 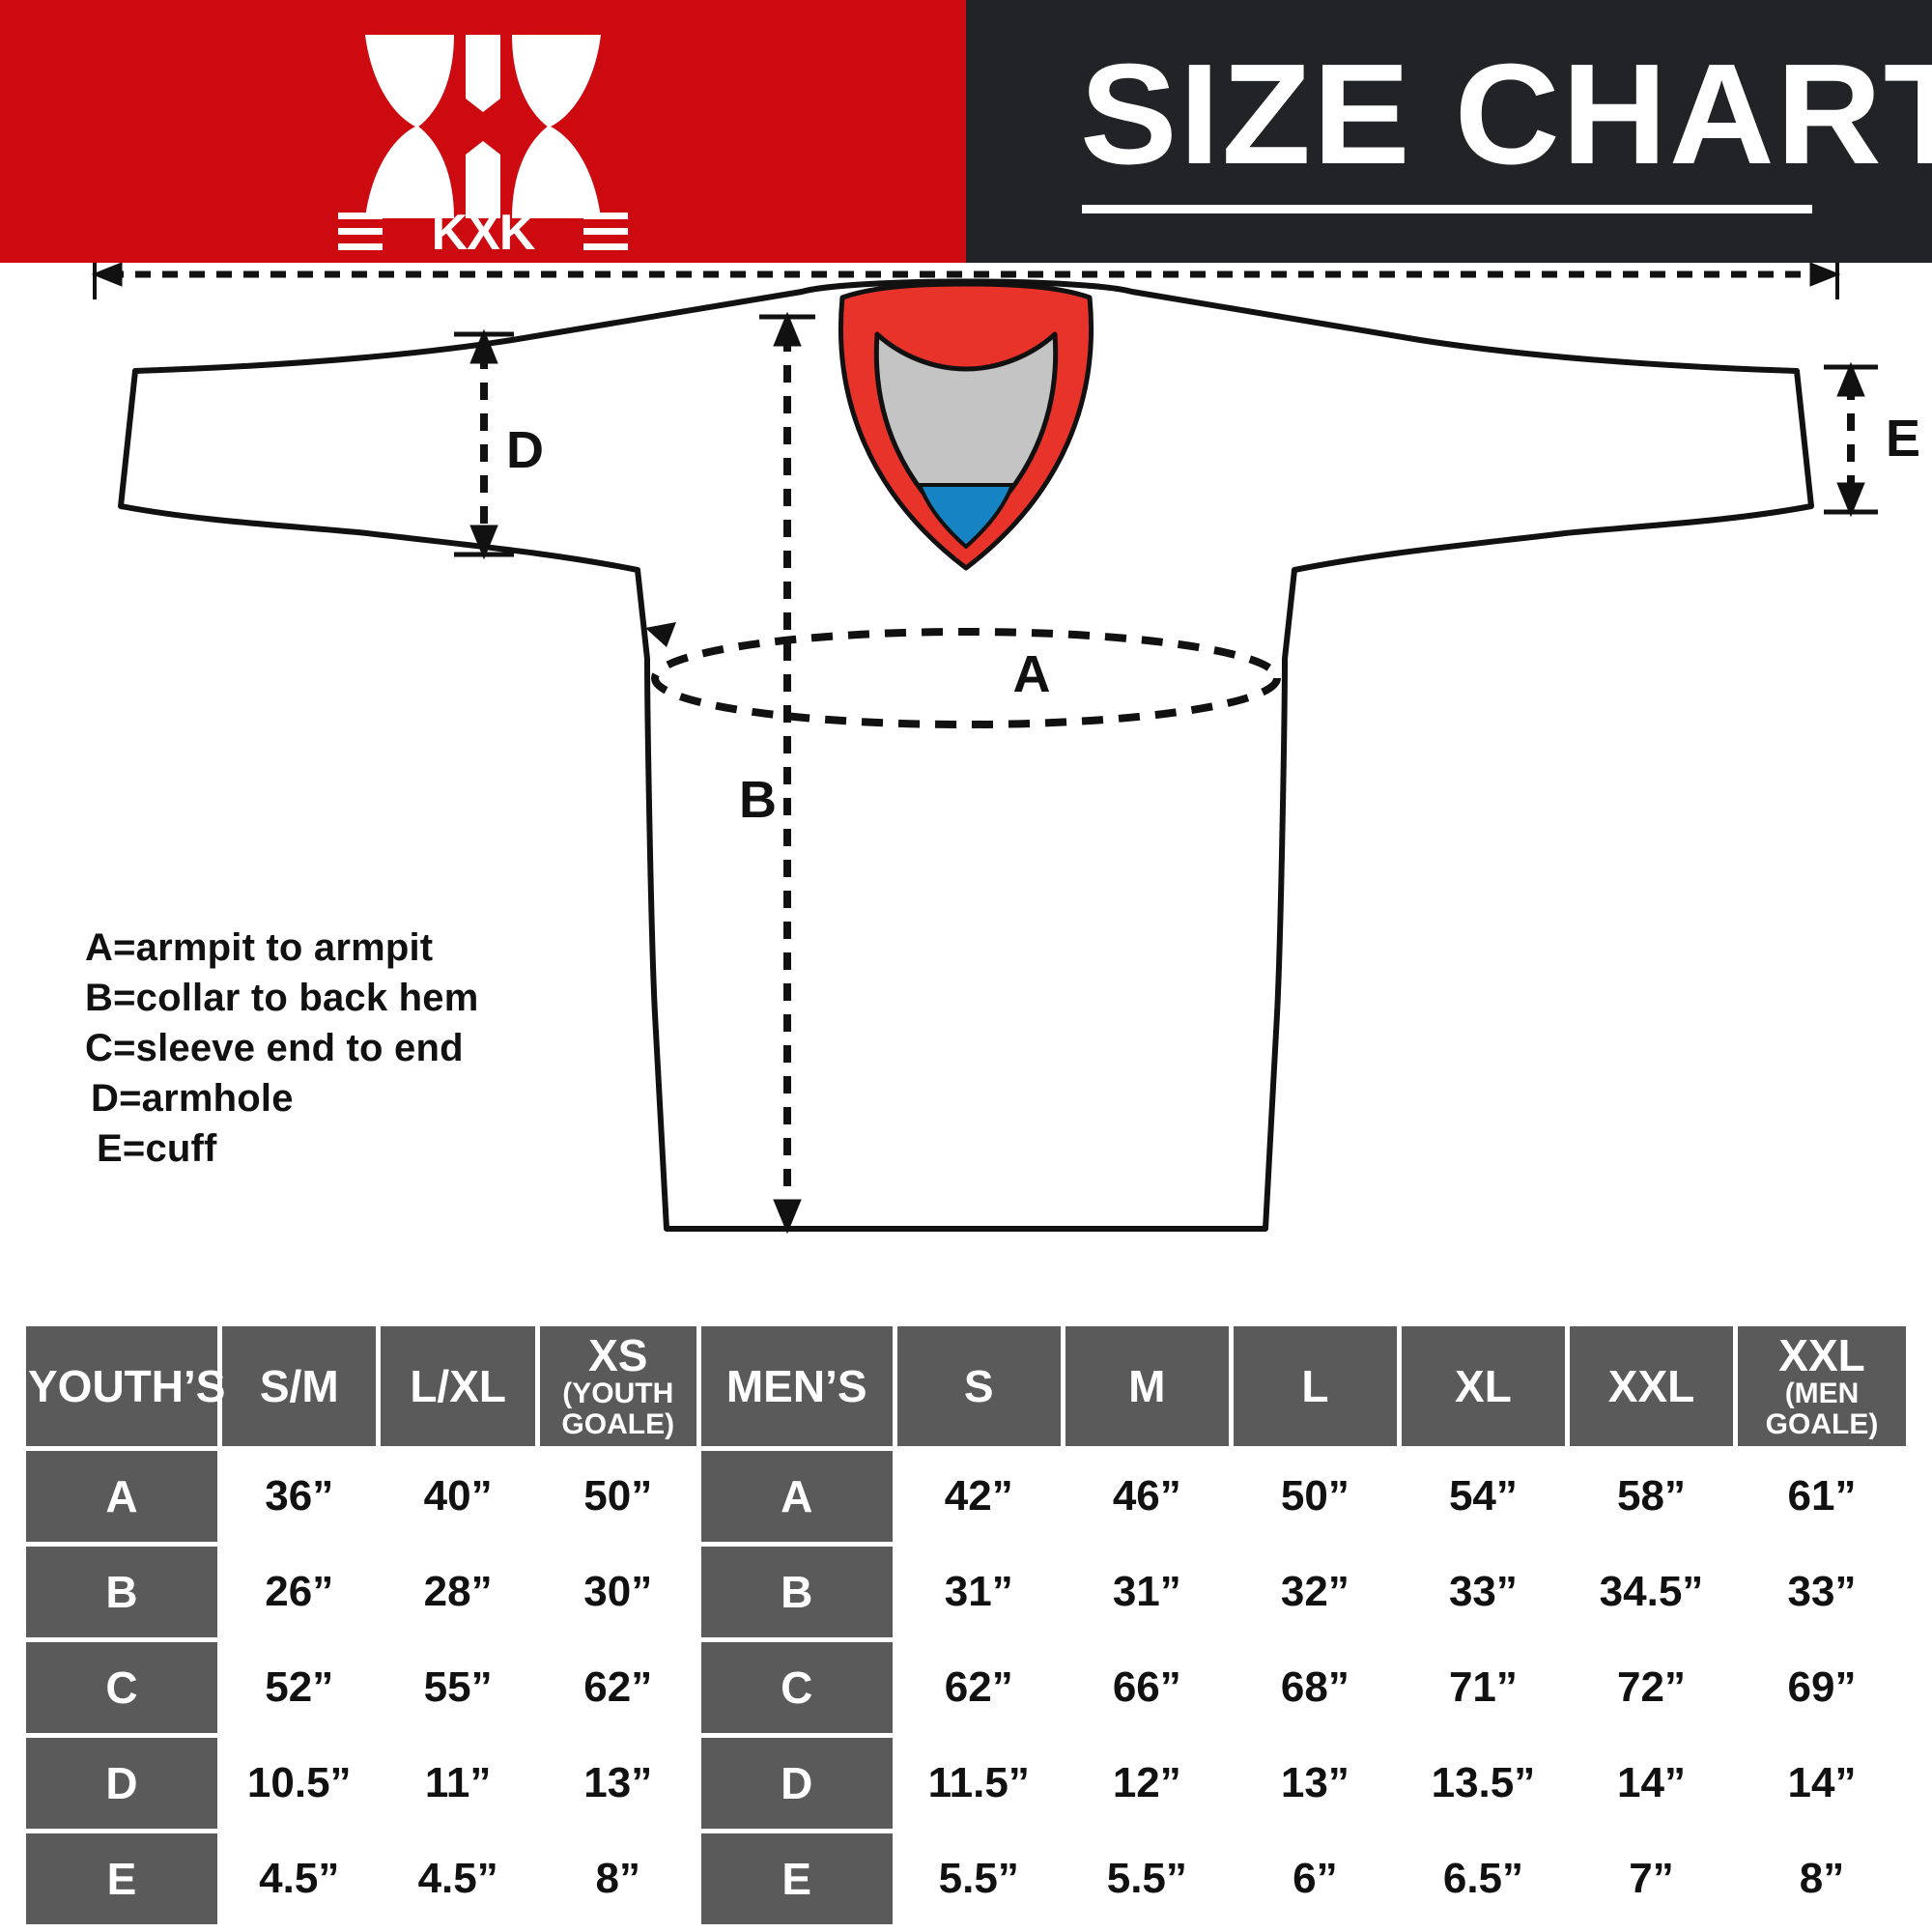 I want to click on header-youth: YOUTH’S, so click(x=125, y=1386).